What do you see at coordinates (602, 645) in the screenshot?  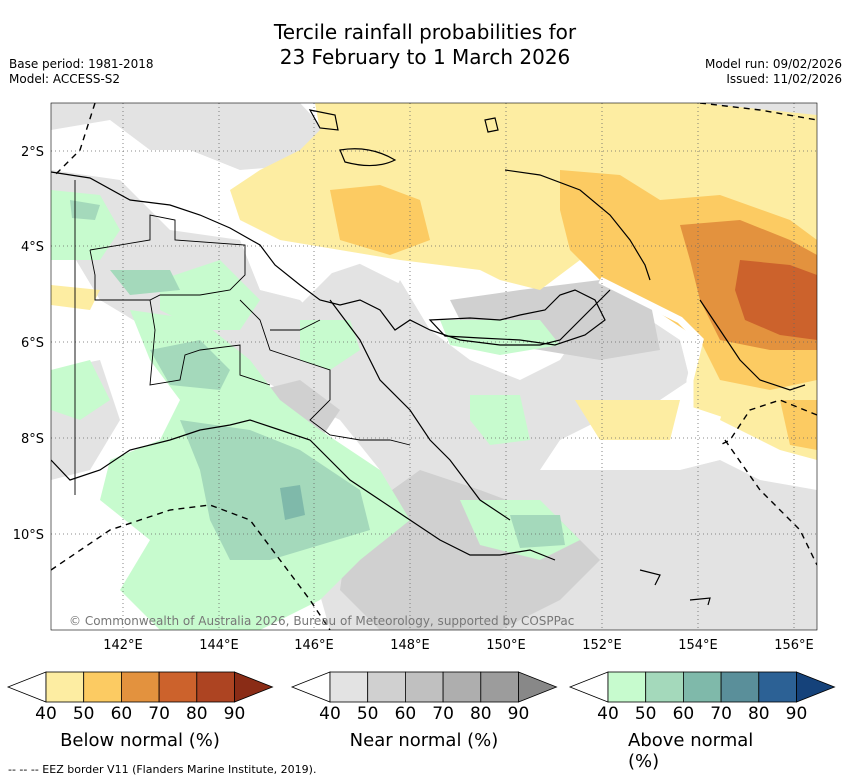 I see `longitude-label: 152°E` at bounding box center [602, 645].